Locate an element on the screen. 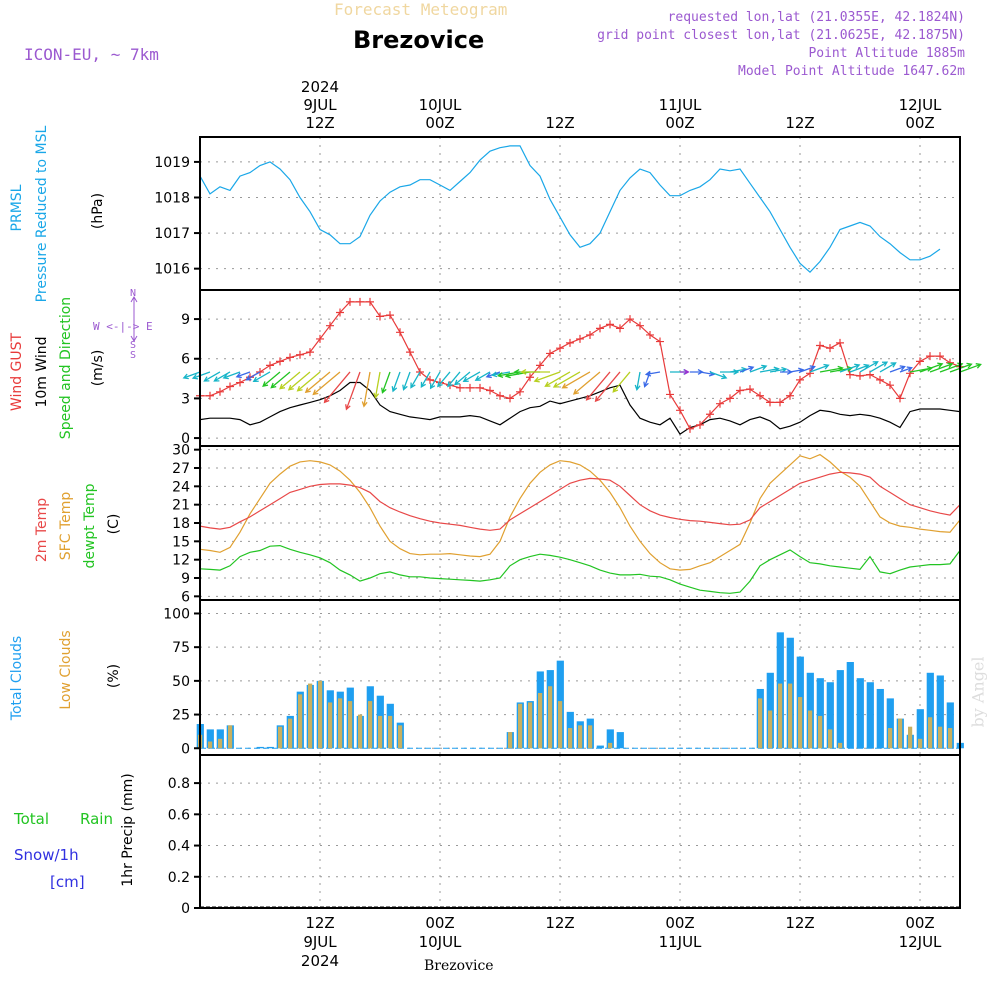 The image size is (1000, 1000). snow-label: Snow/1h is located at coordinates (46, 855).